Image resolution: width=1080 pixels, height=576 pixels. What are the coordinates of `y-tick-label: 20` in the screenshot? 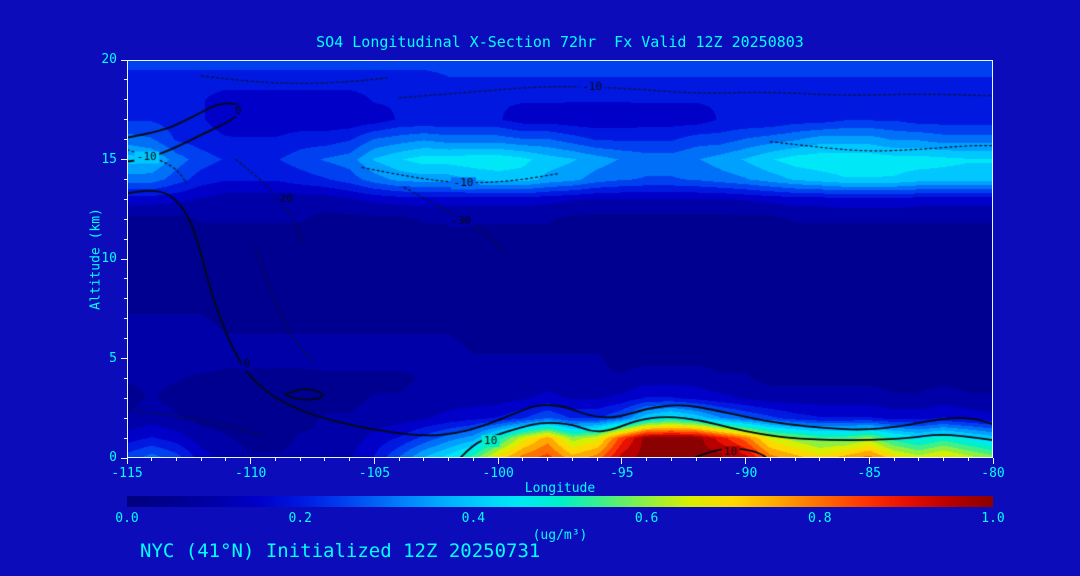 It's located at (109, 59).